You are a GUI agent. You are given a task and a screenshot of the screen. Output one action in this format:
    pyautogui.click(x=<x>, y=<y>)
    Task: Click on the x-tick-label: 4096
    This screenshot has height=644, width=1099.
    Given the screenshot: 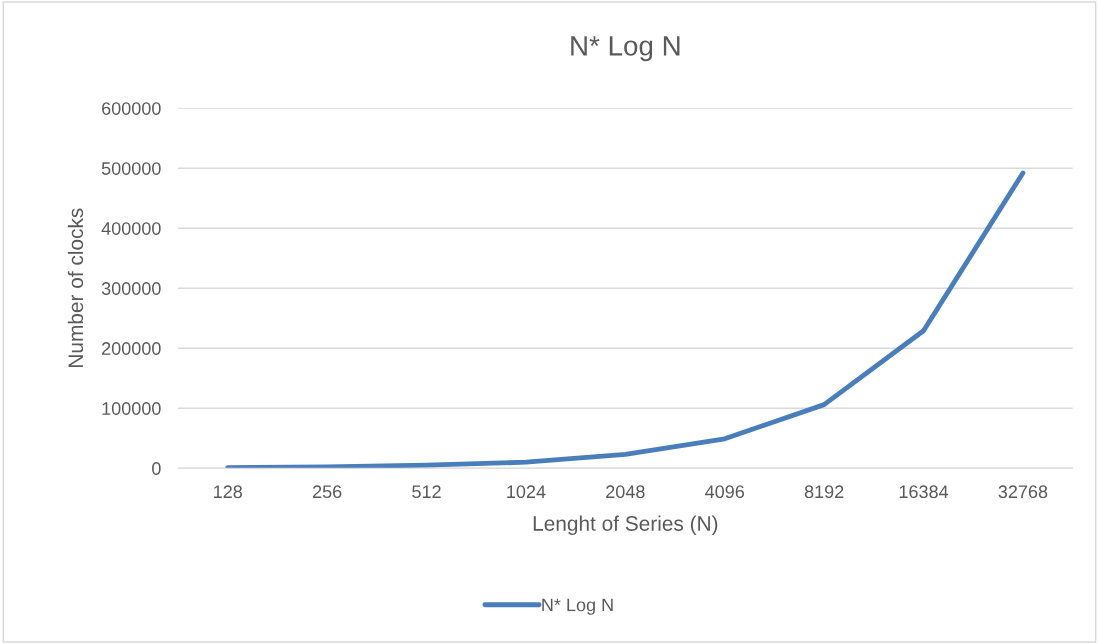 What is the action you would take?
    pyautogui.click(x=725, y=492)
    